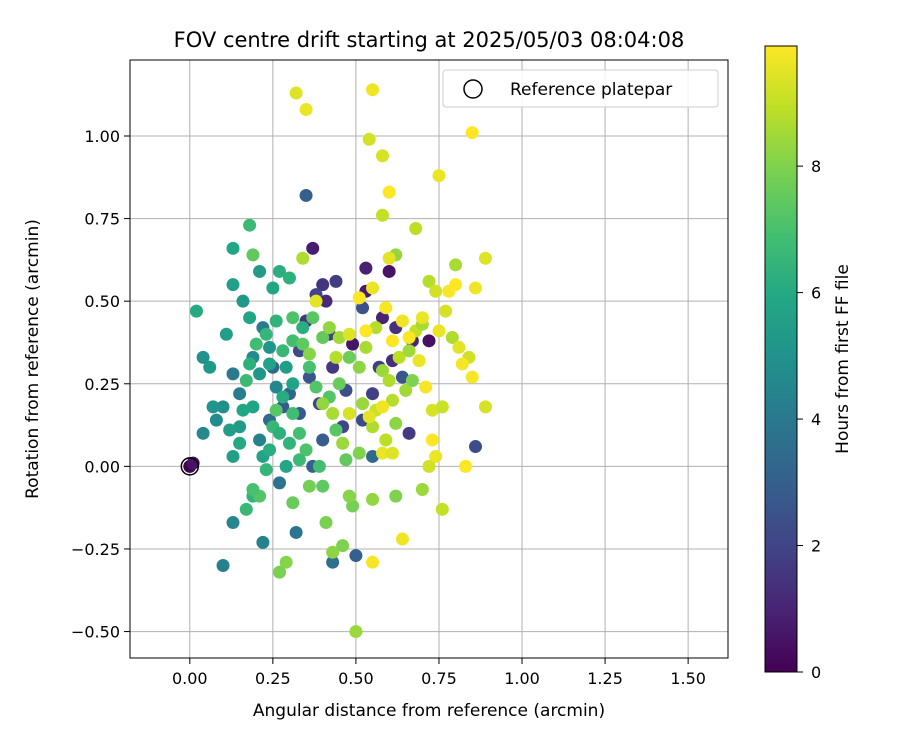  What do you see at coordinates (816, 166) in the screenshot?
I see `colorbar-tick-label: 8` at bounding box center [816, 166].